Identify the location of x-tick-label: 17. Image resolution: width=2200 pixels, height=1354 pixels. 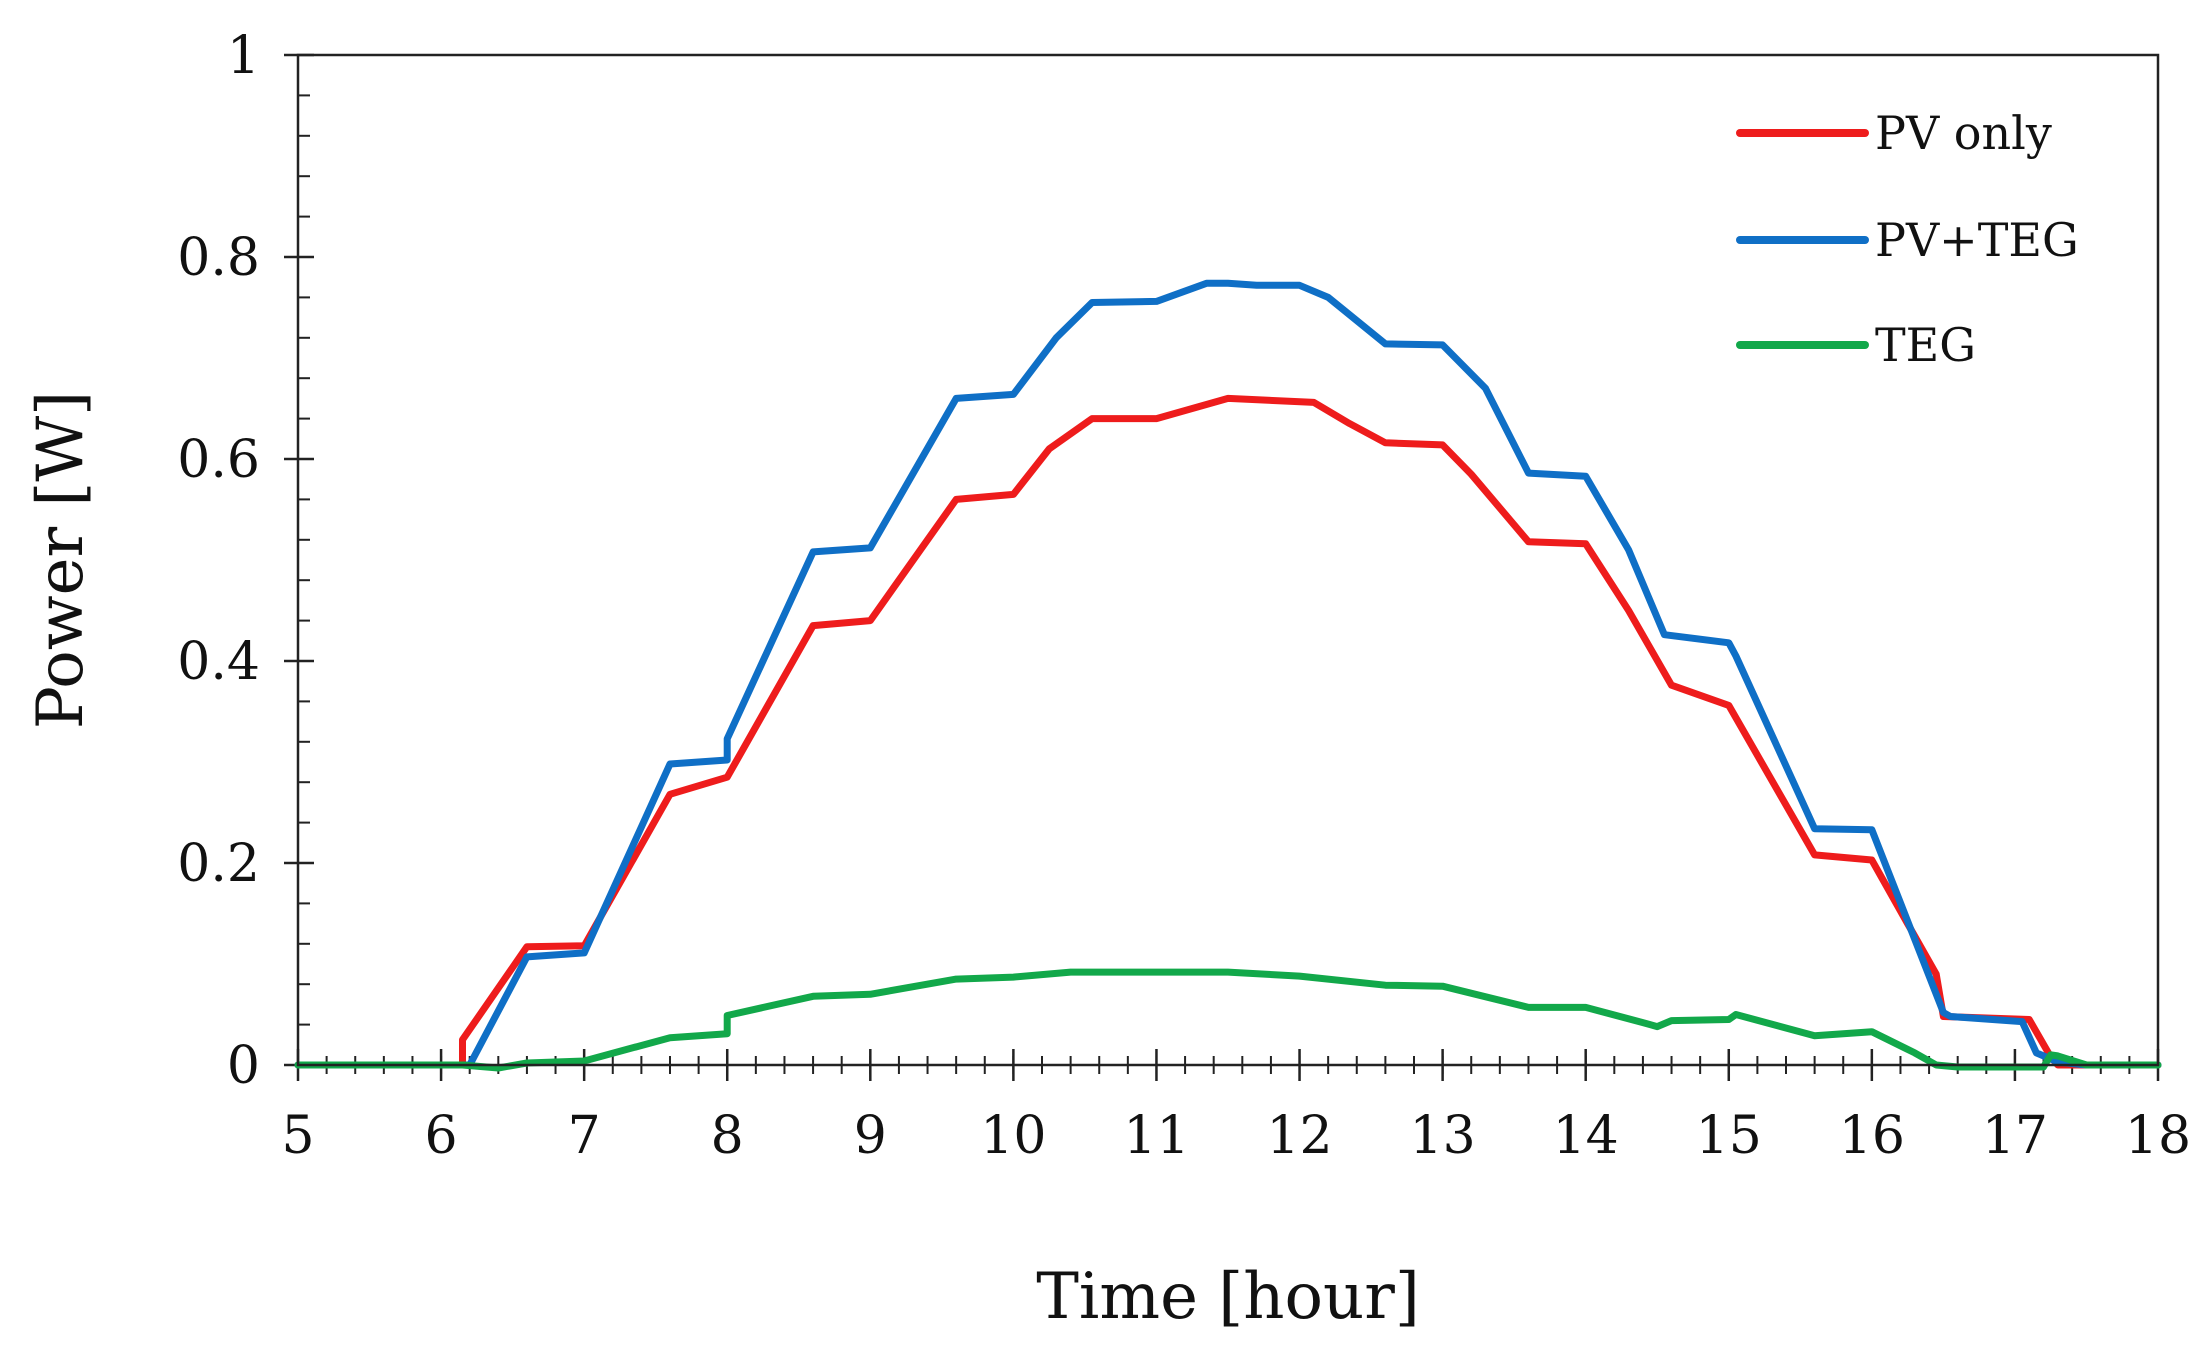
(2015, 1136).